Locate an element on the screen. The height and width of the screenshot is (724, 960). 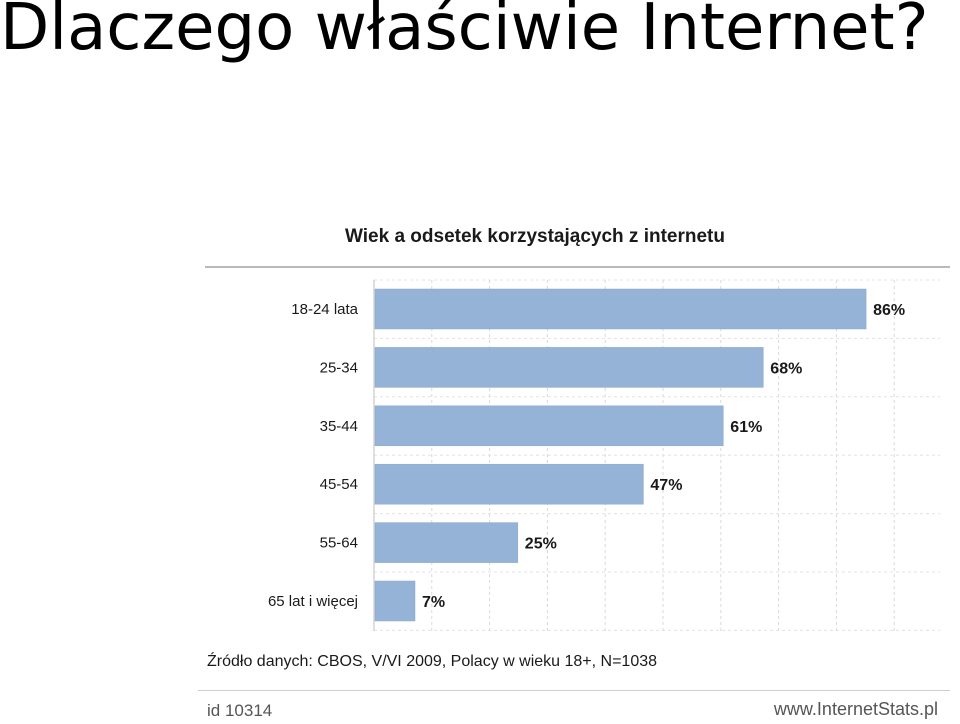
category-label: 45-54 is located at coordinates (339, 484).